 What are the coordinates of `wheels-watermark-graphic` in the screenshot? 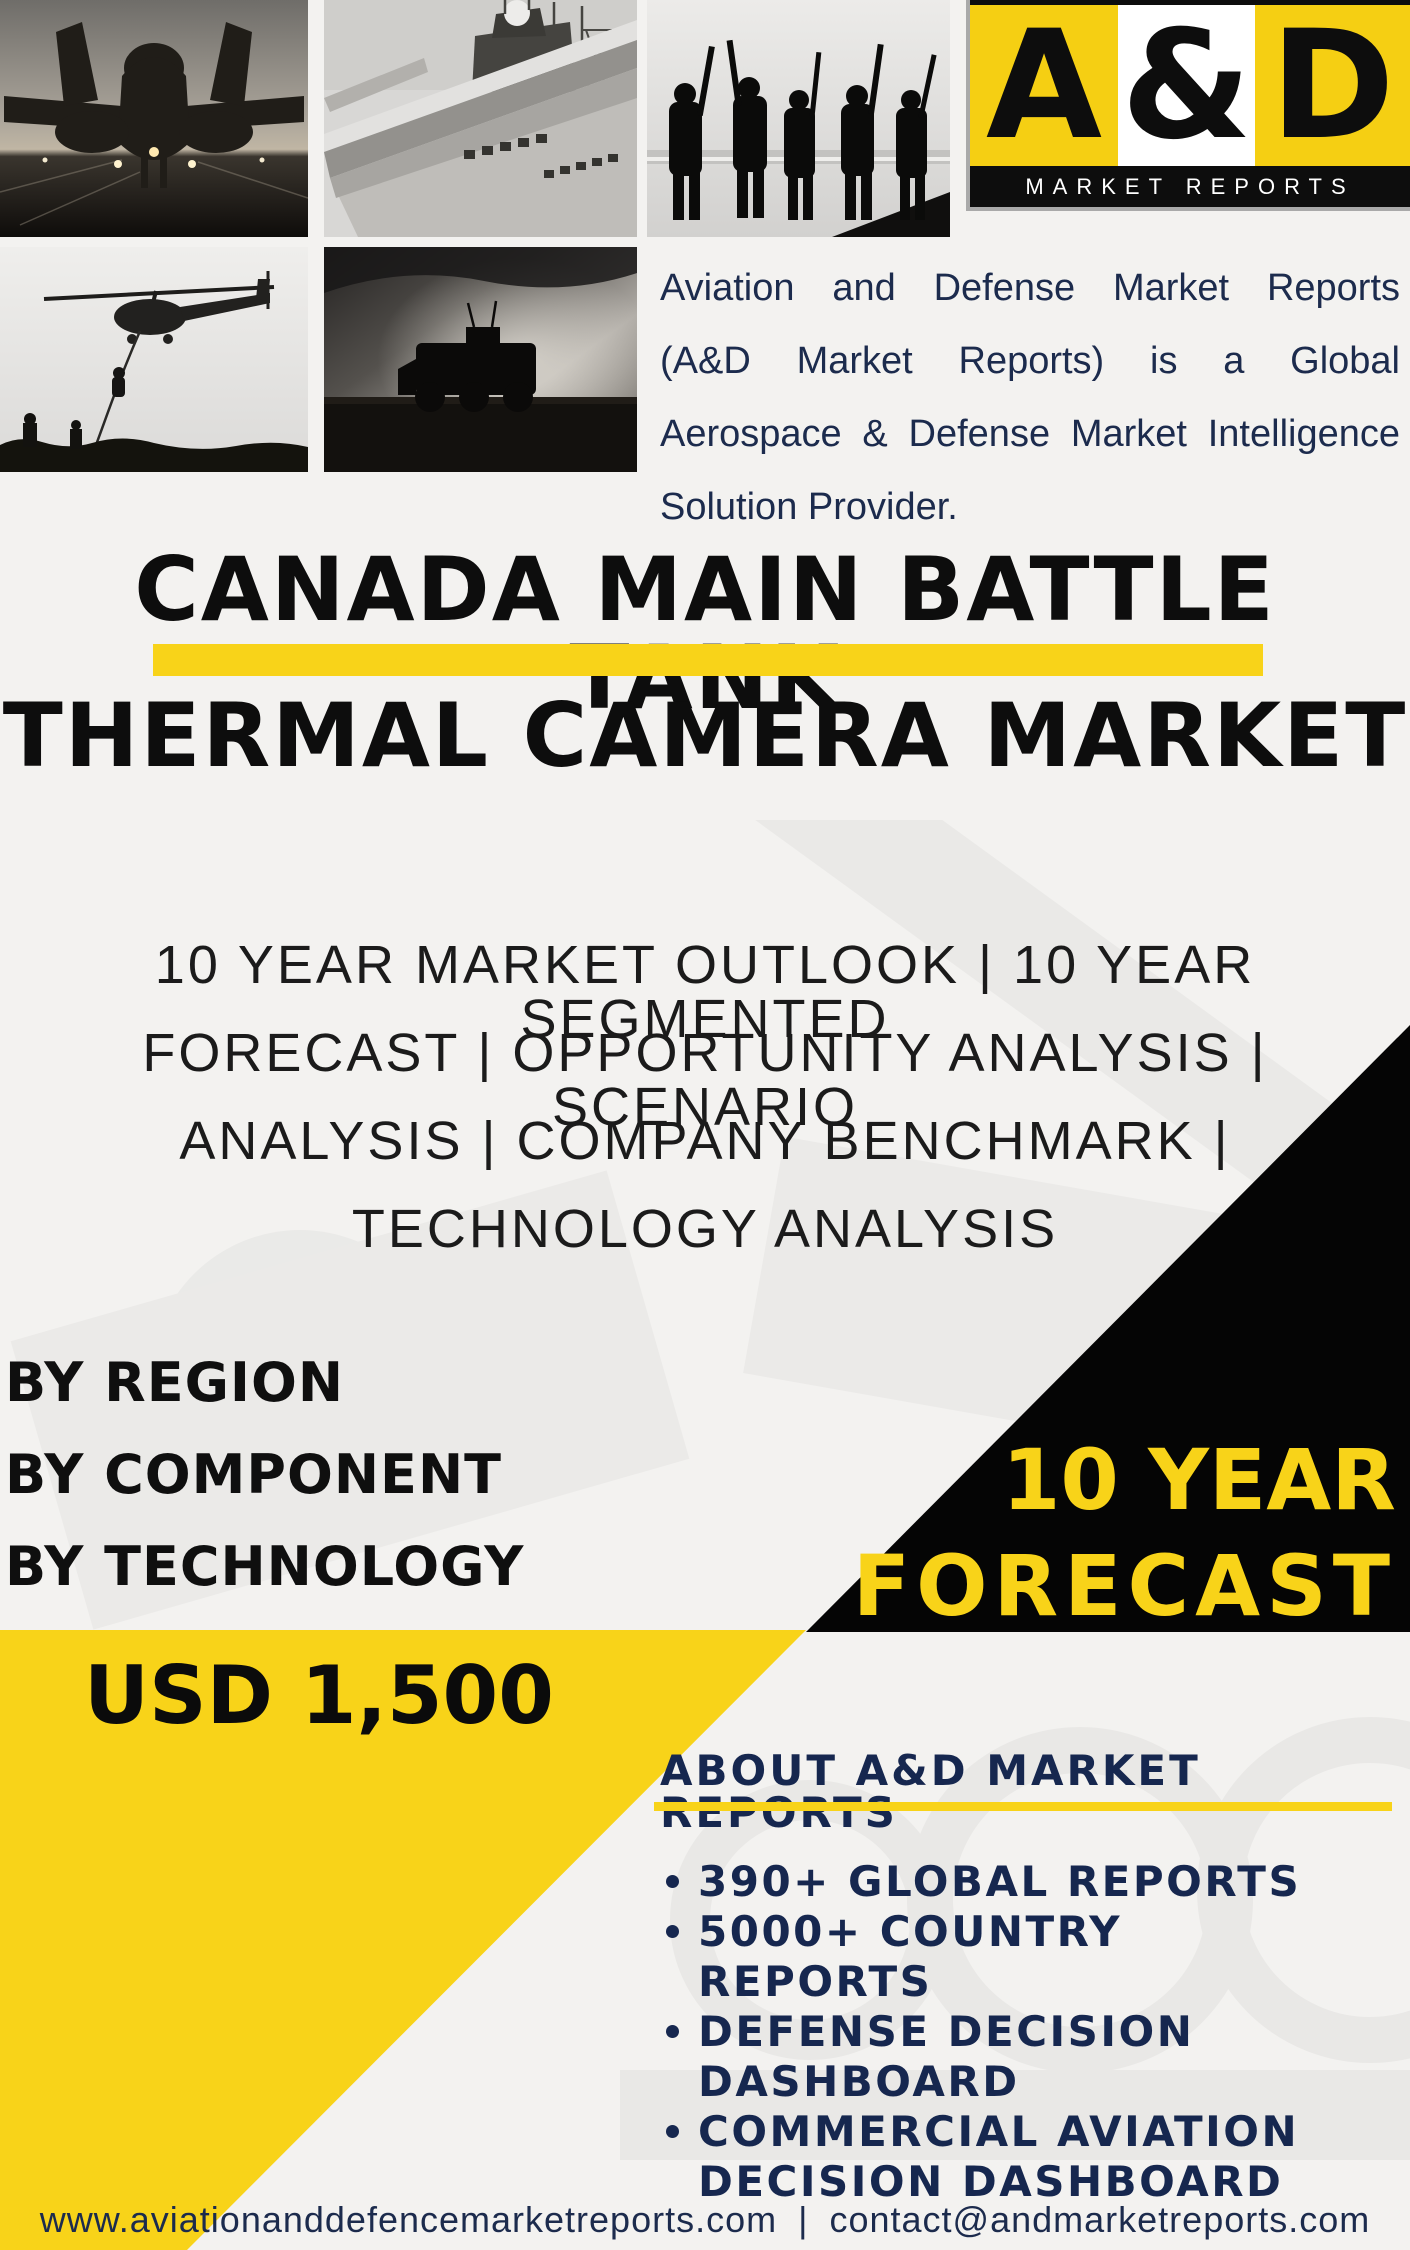 It's located at (1015, 1938).